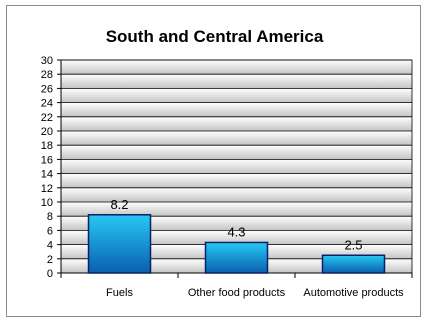 This screenshot has height=323, width=429. What do you see at coordinates (50, 246) in the screenshot?
I see `y-tick-label: 4` at bounding box center [50, 246].